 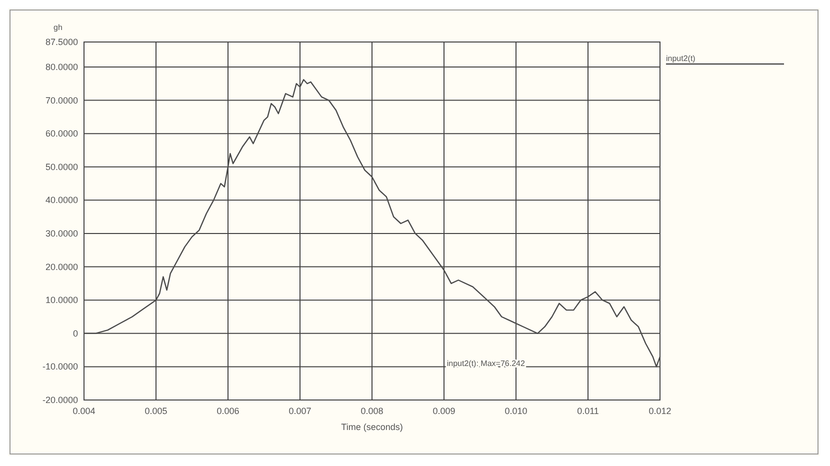 What do you see at coordinates (156, 411) in the screenshot?
I see `x-tick-label: 0.005` at bounding box center [156, 411].